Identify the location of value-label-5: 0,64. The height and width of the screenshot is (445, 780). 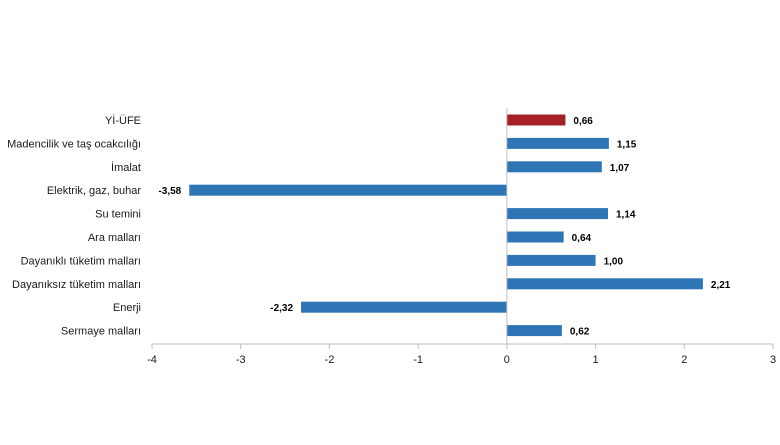
(582, 238).